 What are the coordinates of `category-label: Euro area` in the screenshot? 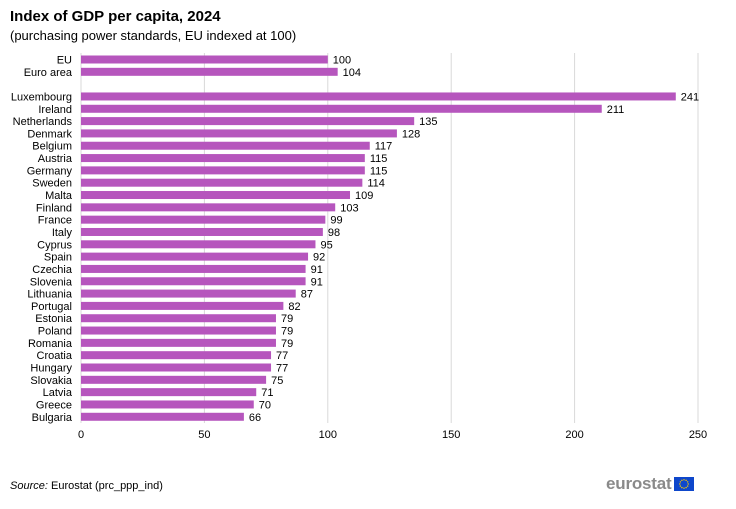 It's located at (48, 73).